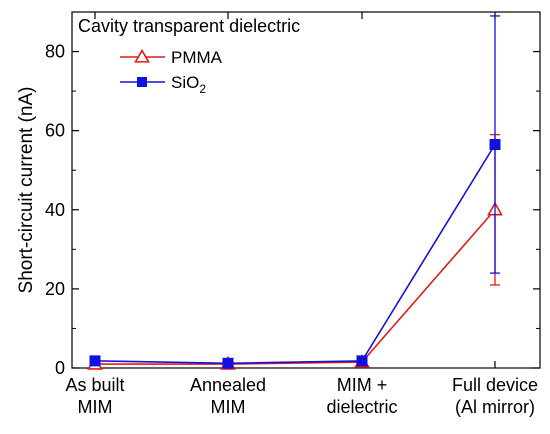 The height and width of the screenshot is (434, 550). I want to click on x-category-label: (Al mirror), so click(495, 407).